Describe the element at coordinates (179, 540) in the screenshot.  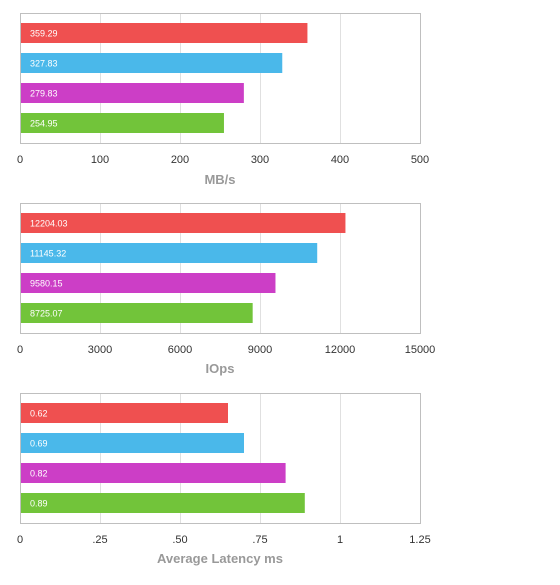
I see `tick-label: .50` at that location.